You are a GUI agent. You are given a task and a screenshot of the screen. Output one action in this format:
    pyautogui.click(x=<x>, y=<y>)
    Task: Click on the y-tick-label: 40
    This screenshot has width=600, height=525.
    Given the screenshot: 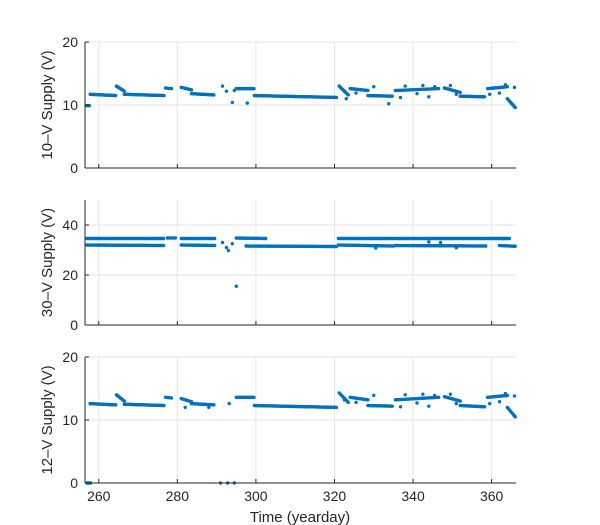 What is the action you would take?
    pyautogui.click(x=70, y=225)
    